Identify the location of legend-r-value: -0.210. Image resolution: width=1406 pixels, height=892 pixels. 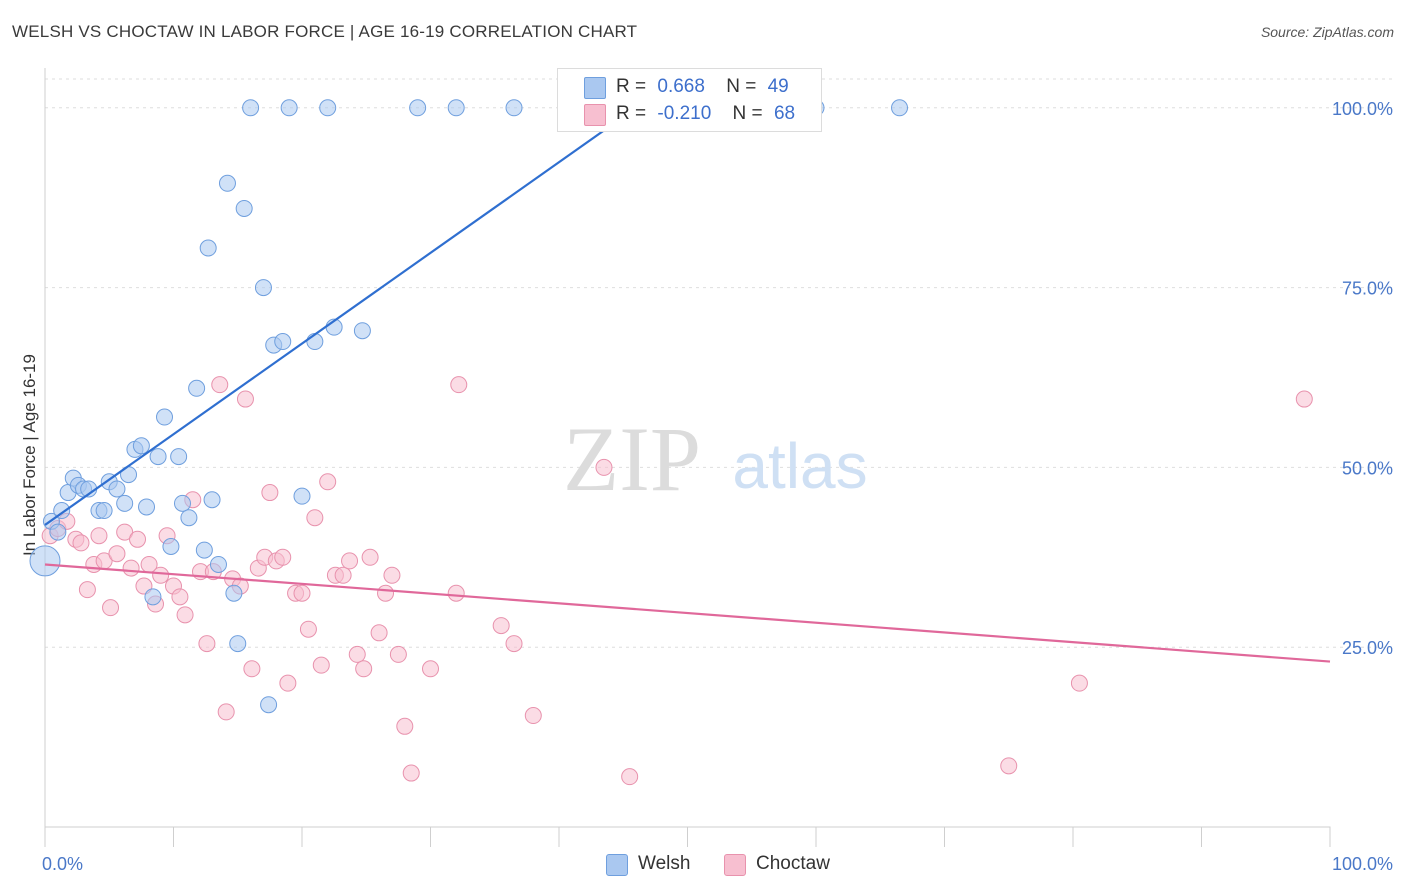
(684, 113).